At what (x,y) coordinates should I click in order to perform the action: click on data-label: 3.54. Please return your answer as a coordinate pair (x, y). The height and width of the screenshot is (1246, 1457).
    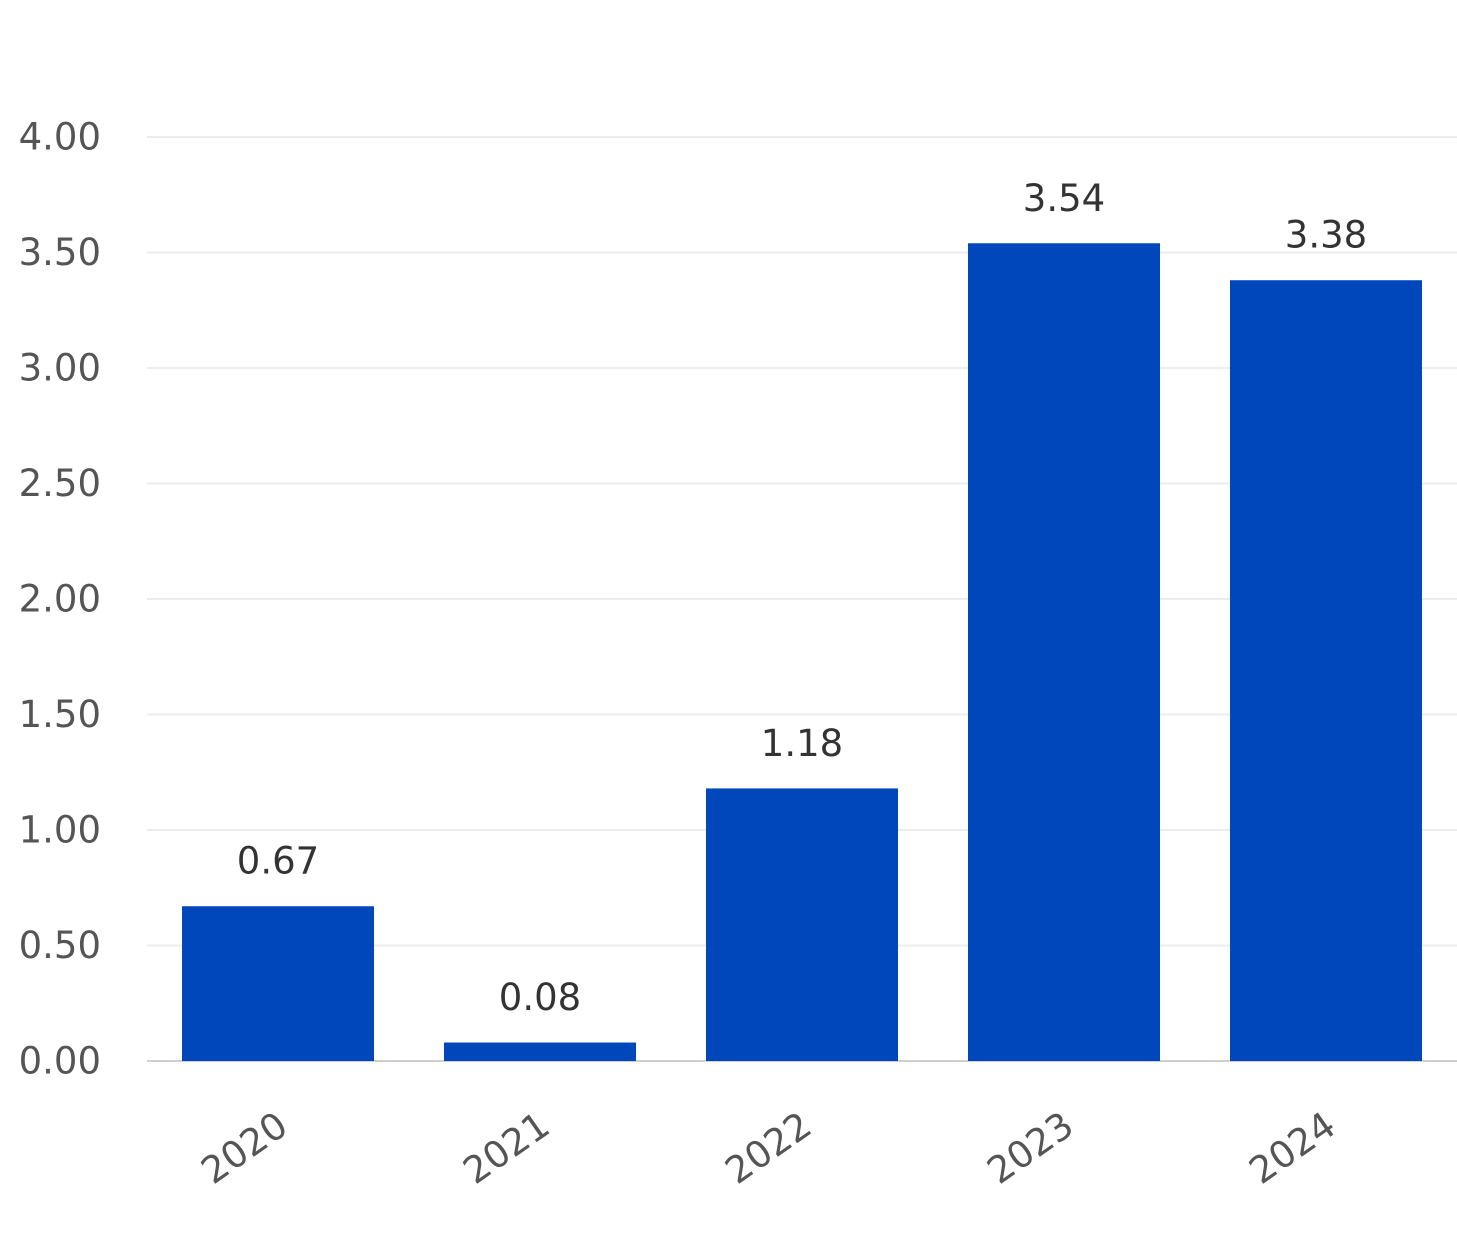
    Looking at the image, I should click on (1064, 198).